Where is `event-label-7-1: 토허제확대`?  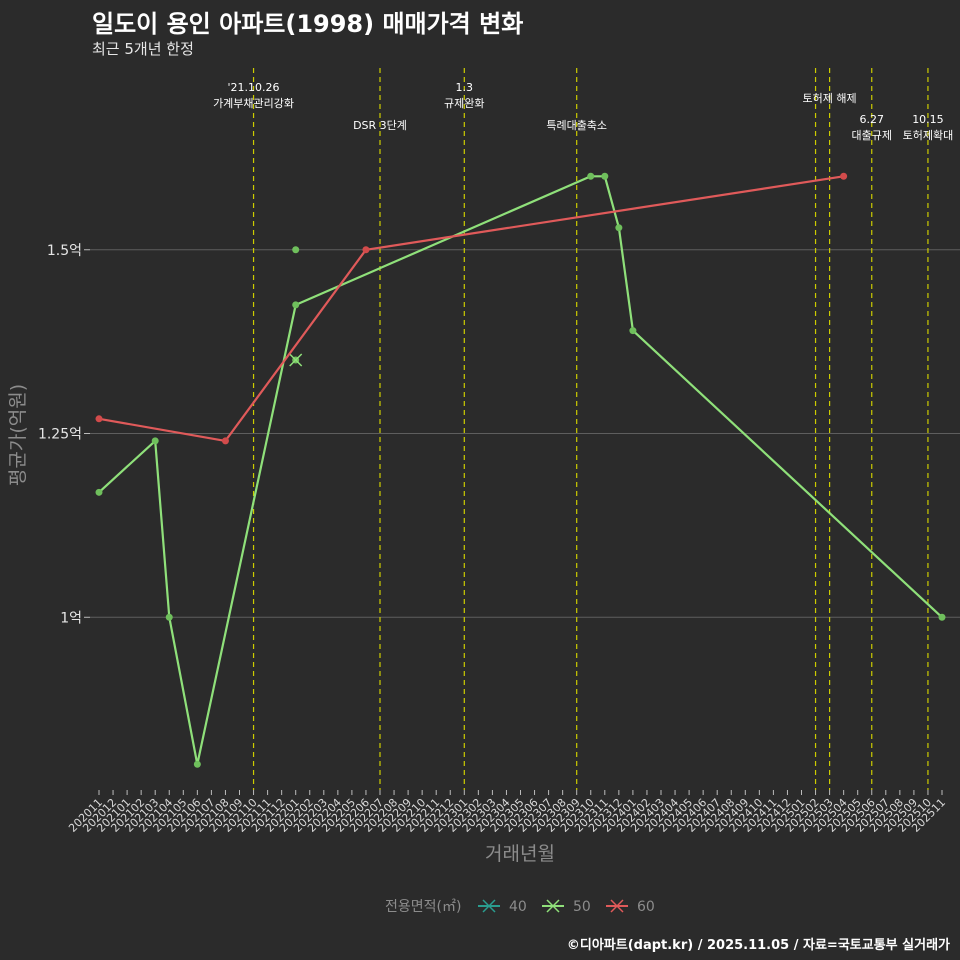 event-label-7-1: 토허제확대 is located at coordinates (928, 135).